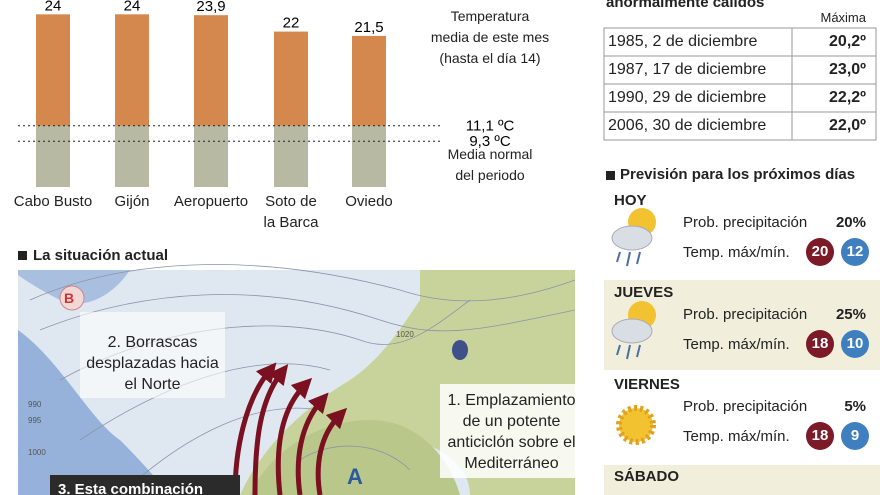 The width and height of the screenshot is (880, 495). Describe the element at coordinates (132, 201) in the screenshot. I see `x-tick-label: Gijón` at that location.